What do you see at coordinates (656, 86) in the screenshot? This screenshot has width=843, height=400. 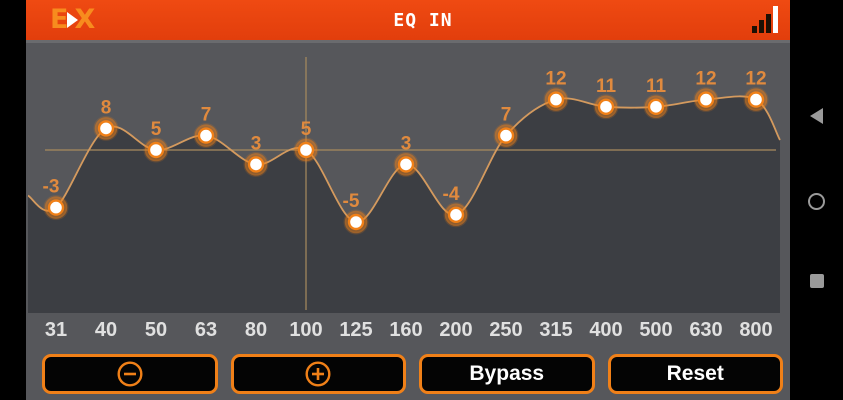 I see `gain-value-500: 11` at bounding box center [656, 86].